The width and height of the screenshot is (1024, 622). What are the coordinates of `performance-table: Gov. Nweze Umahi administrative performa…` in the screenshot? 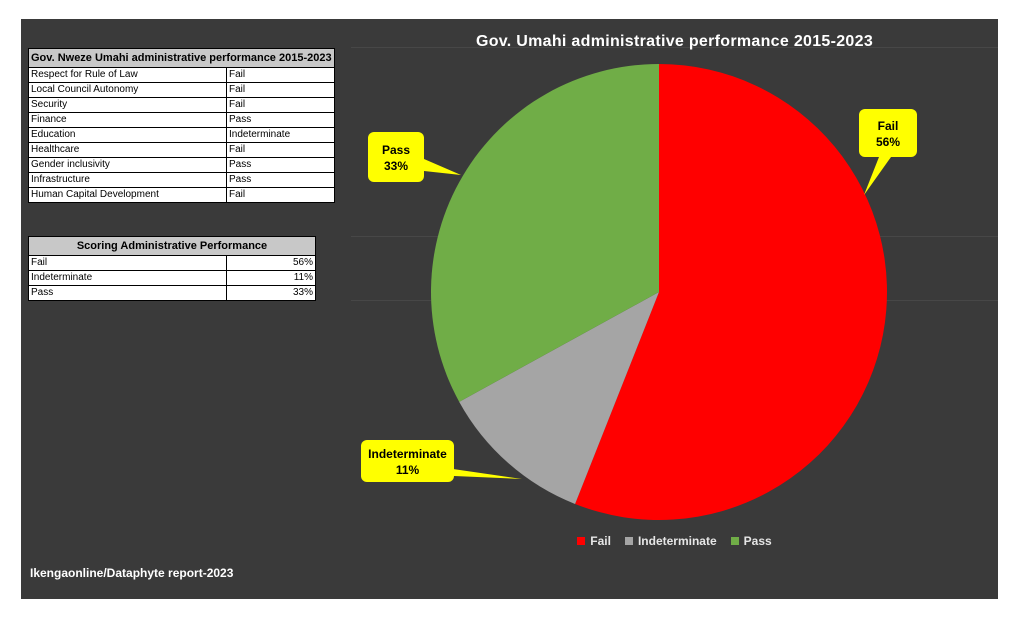 It's located at (181, 125).